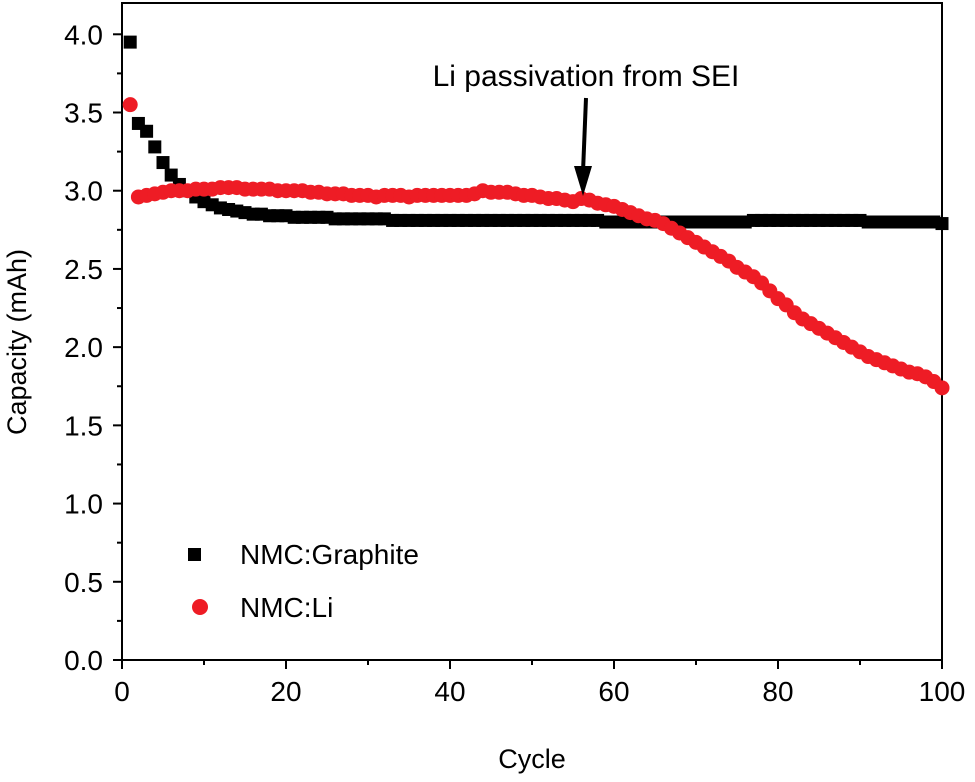 This screenshot has width=975, height=782. I want to click on x-axis-ticks: 0 20 40 60 80 100, so click(539, 683).